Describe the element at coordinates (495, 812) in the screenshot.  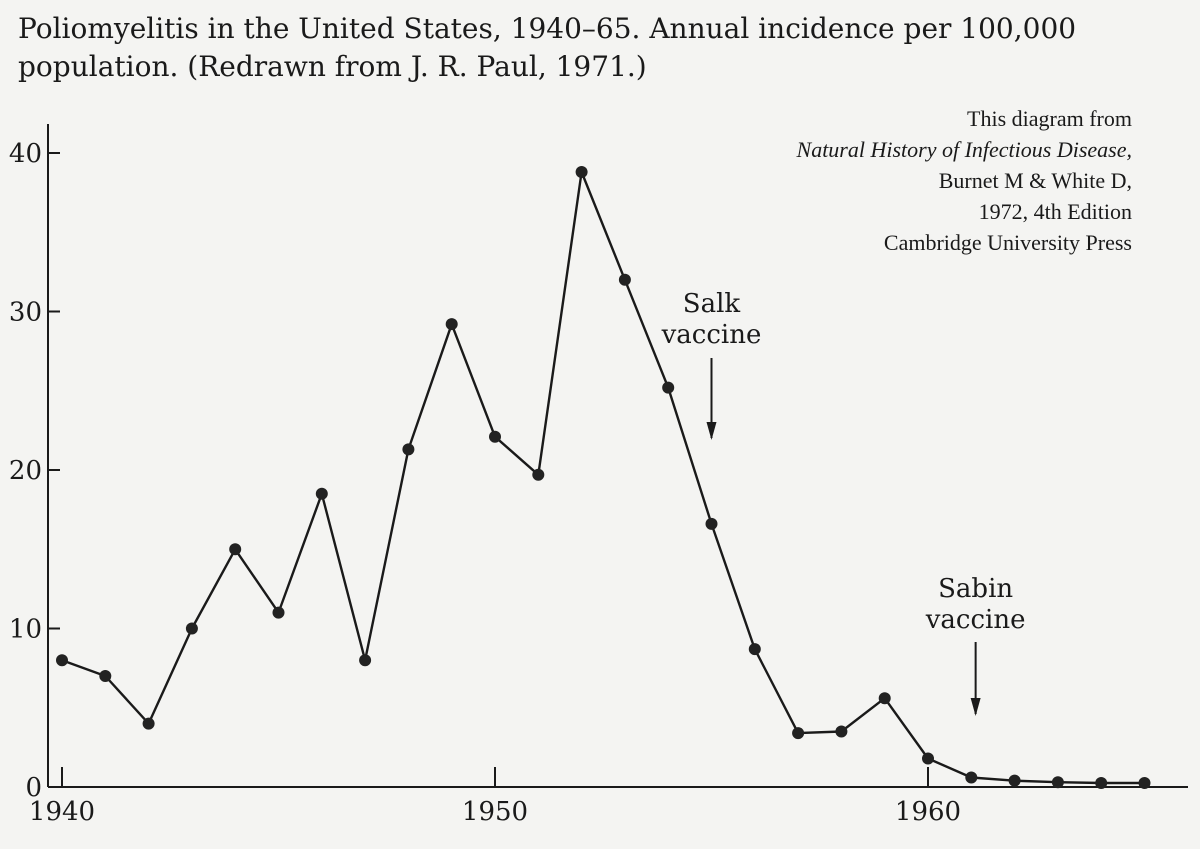
I see `x-tick-label: 1950` at that location.